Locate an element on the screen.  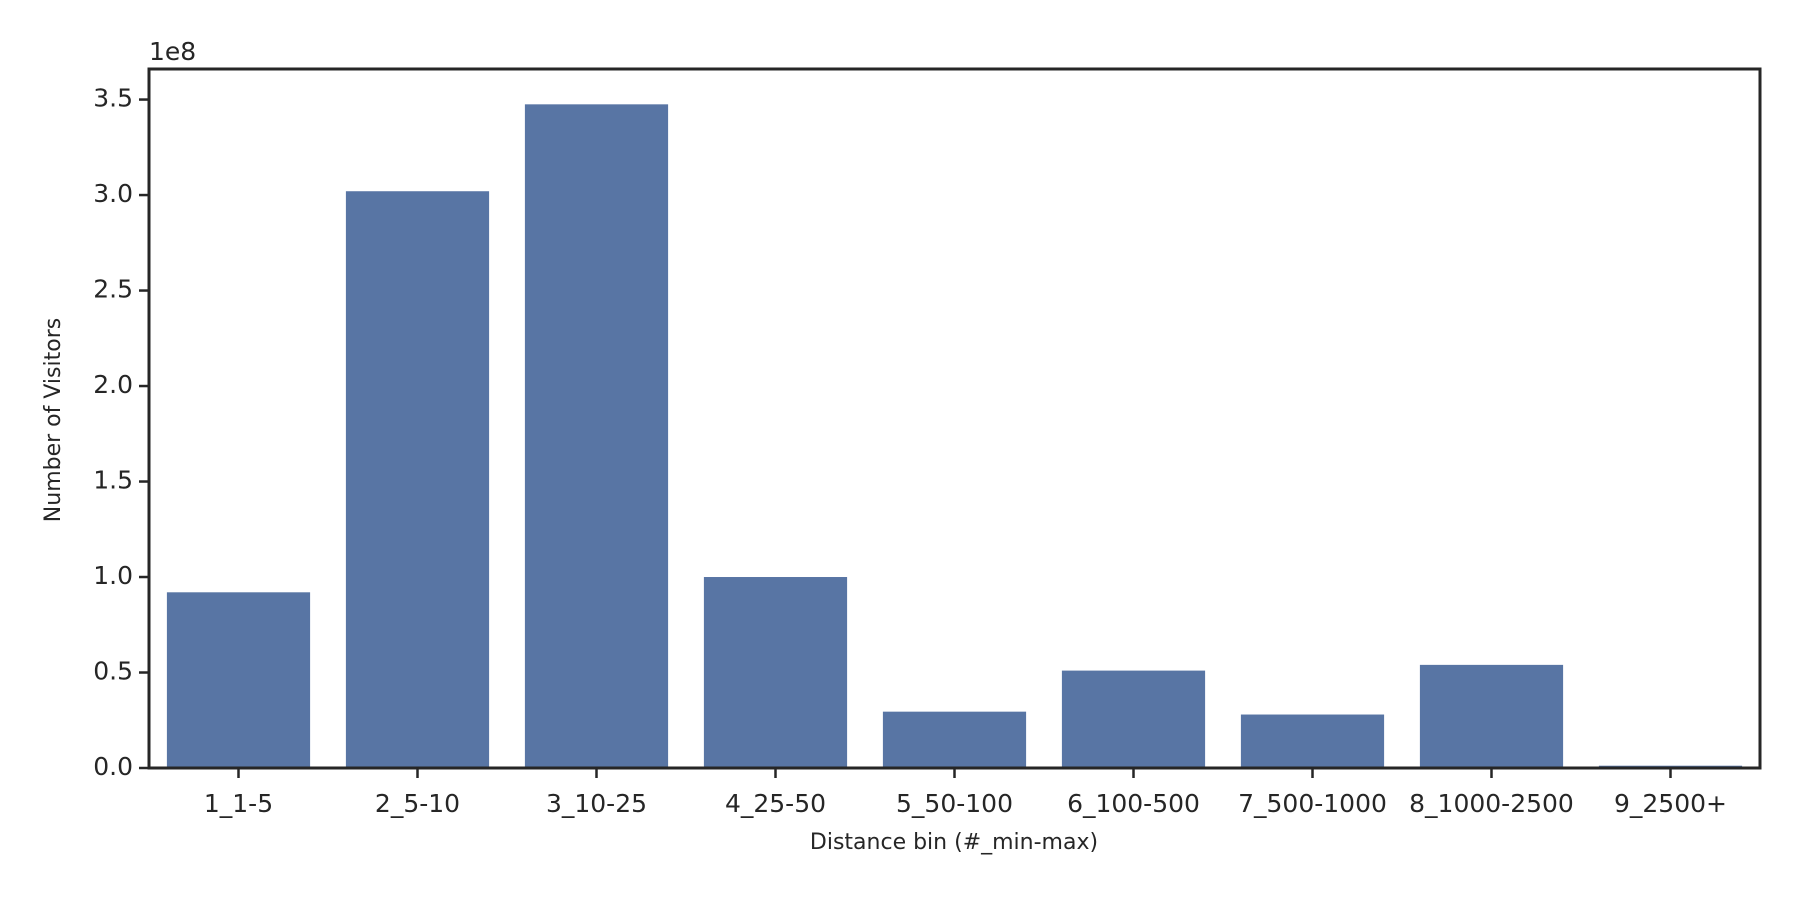
y-tick-label: 1.5 is located at coordinates (113, 480).